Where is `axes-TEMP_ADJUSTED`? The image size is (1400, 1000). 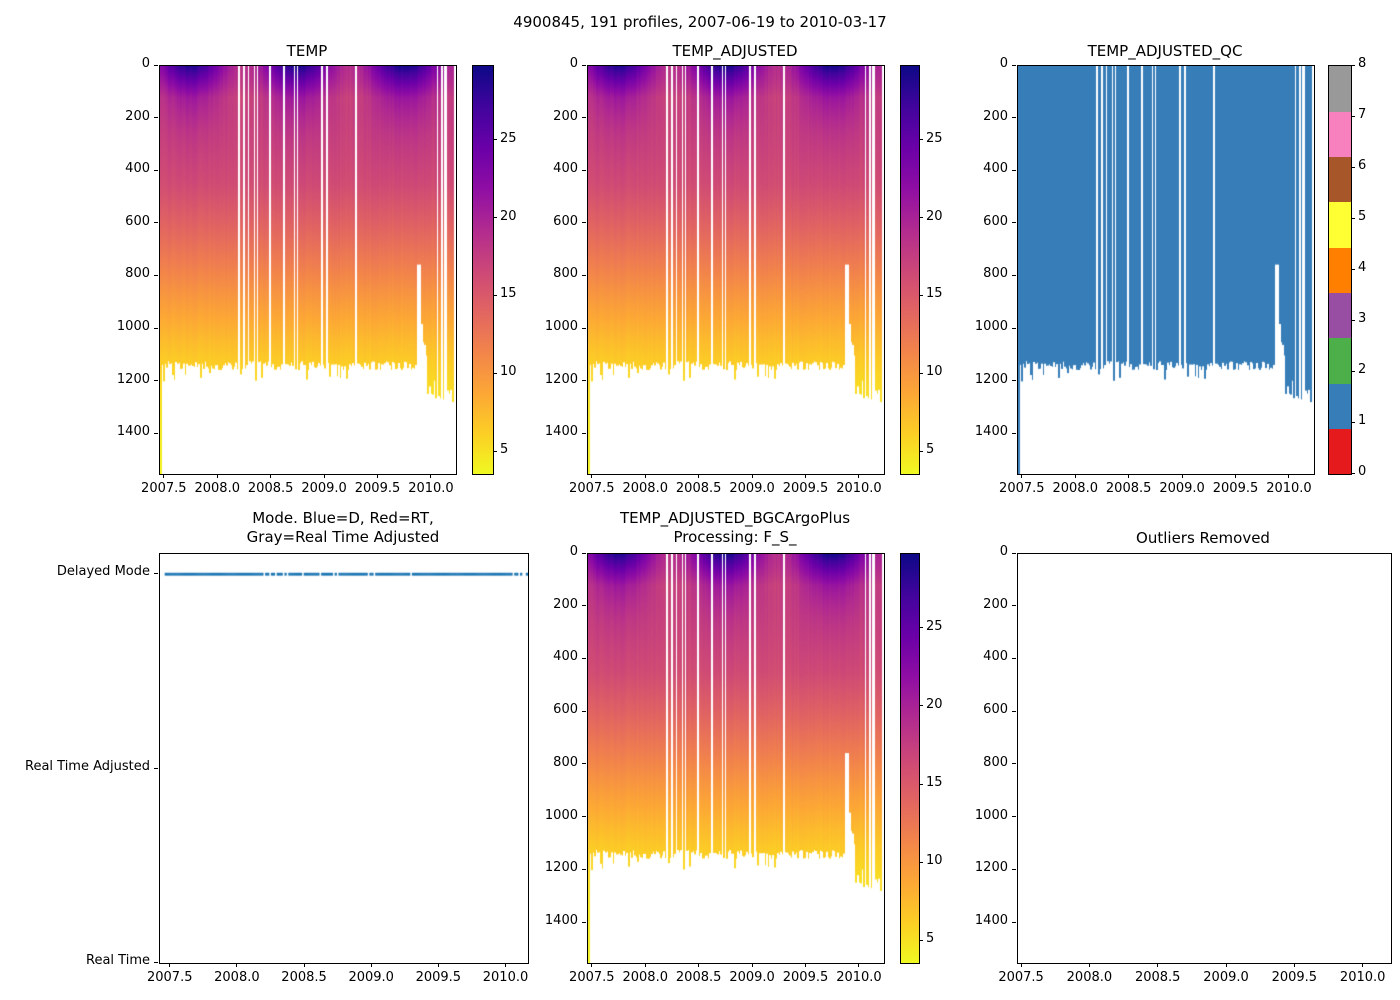
axes-TEMP_ADJUSTED is located at coordinates (736, 270).